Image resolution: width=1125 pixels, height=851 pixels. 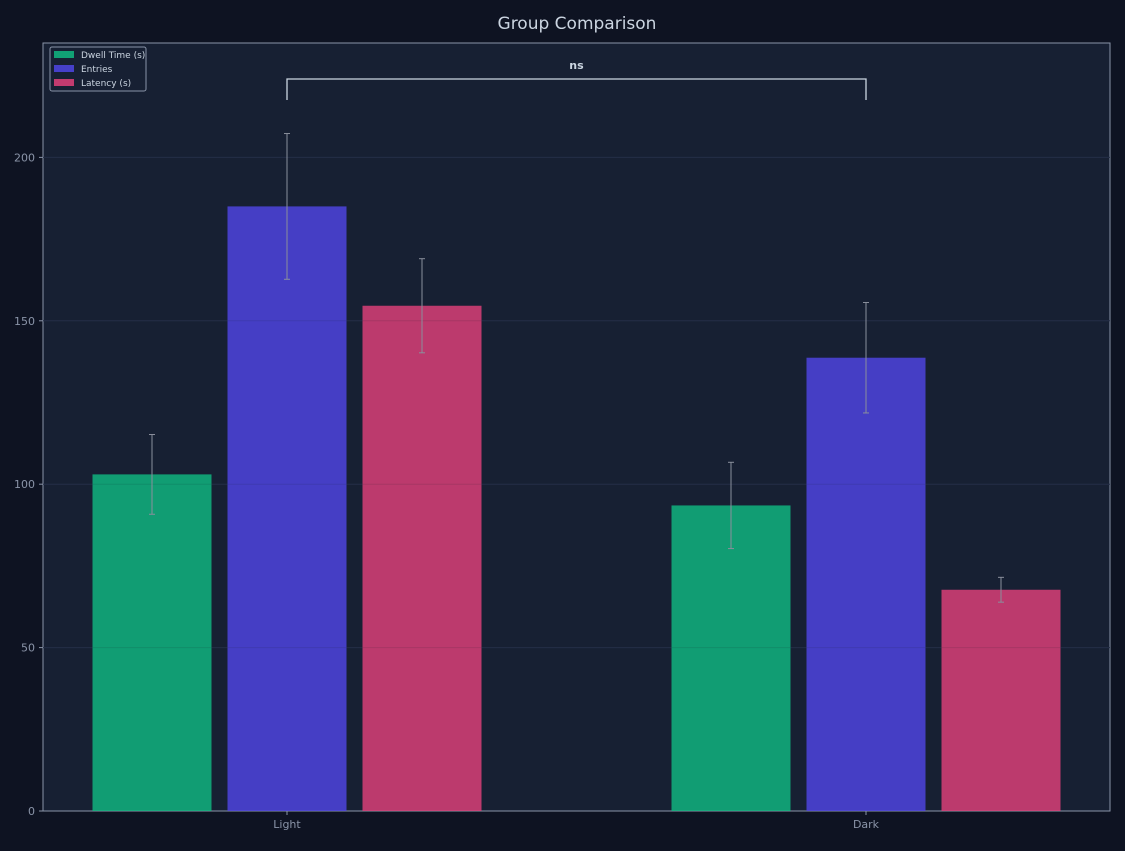 What do you see at coordinates (287, 824) in the screenshot?
I see `x-tick-label: Light` at bounding box center [287, 824].